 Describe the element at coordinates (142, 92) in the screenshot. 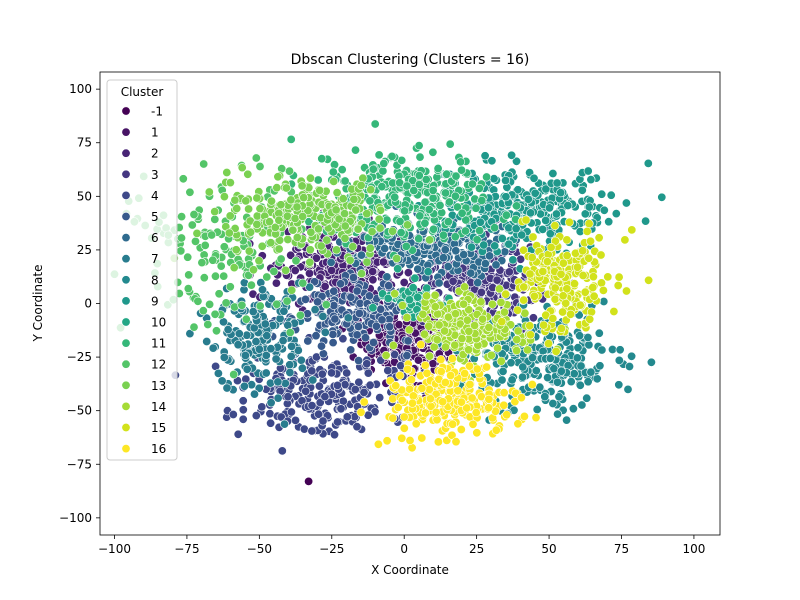

I see `legend-title: Cluster` at that location.